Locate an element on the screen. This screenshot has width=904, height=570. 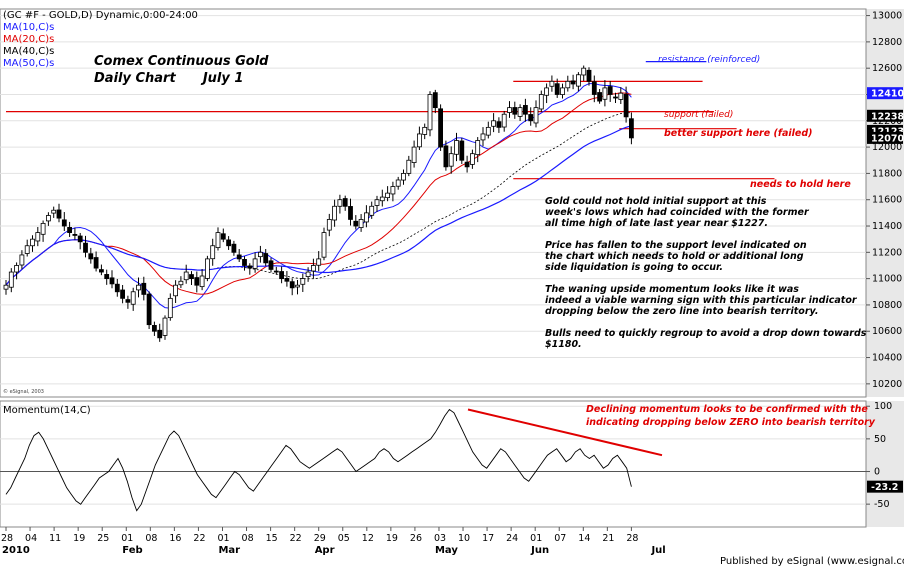
momentum-last-label: -23.2 is located at coordinates (884, 487).